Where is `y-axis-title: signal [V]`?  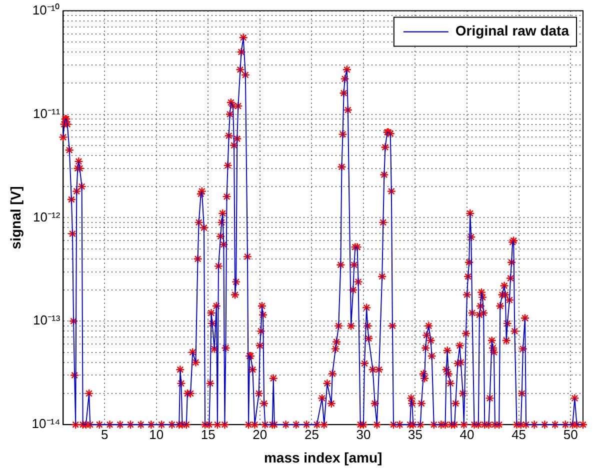 y-axis-title: signal [V] is located at coordinates (15, 218).